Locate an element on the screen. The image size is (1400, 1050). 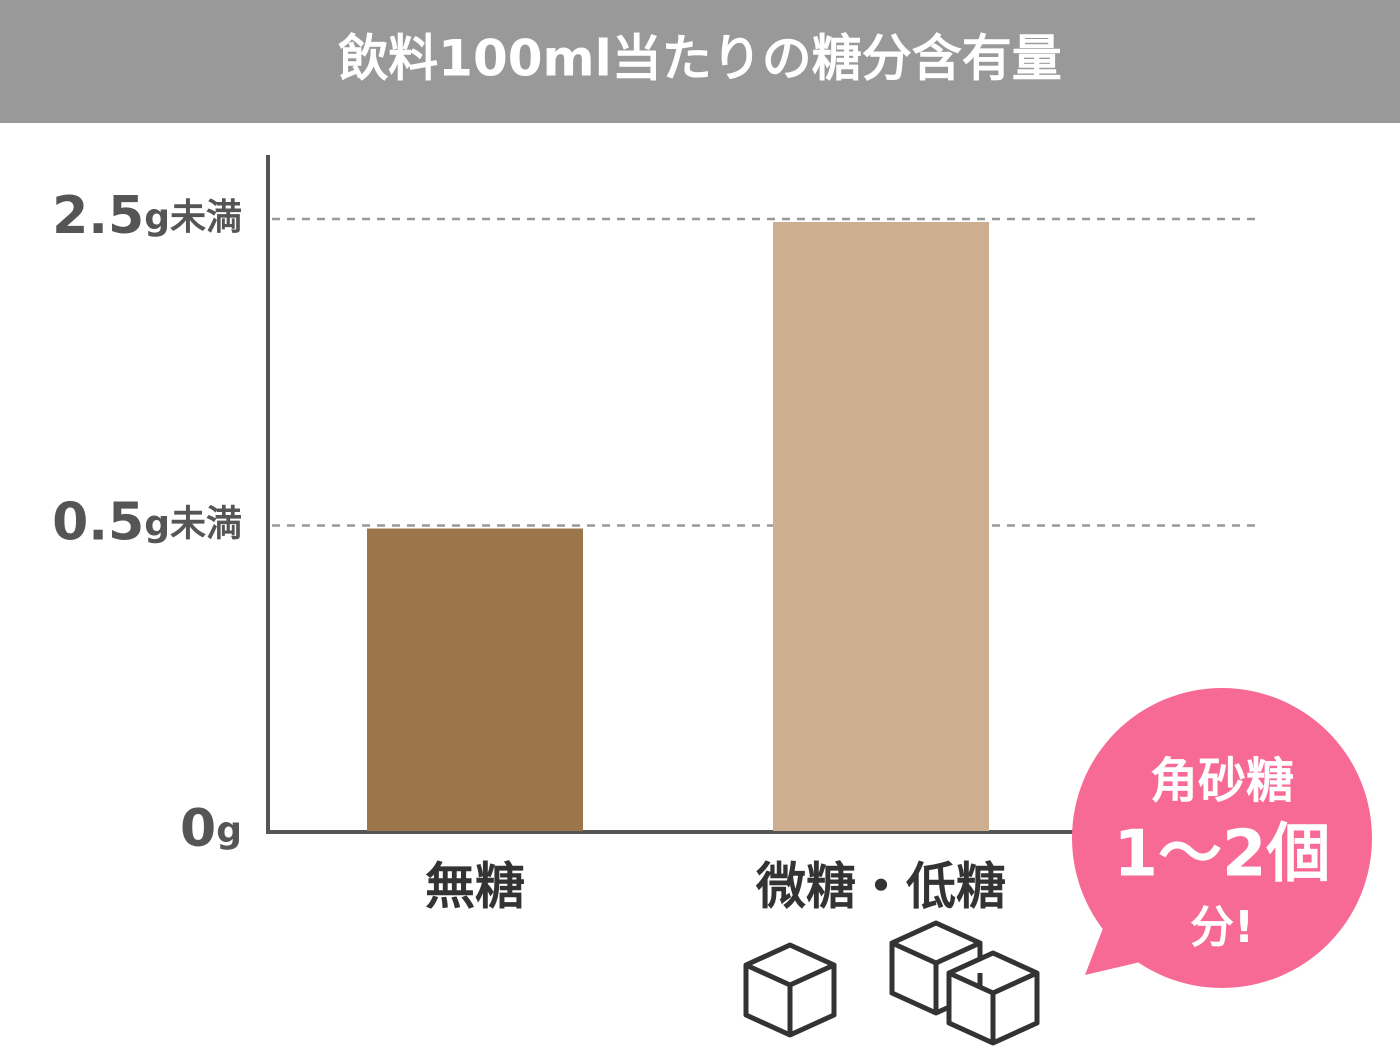
y-tick-label: 2.5g未満 is located at coordinates (147, 216).